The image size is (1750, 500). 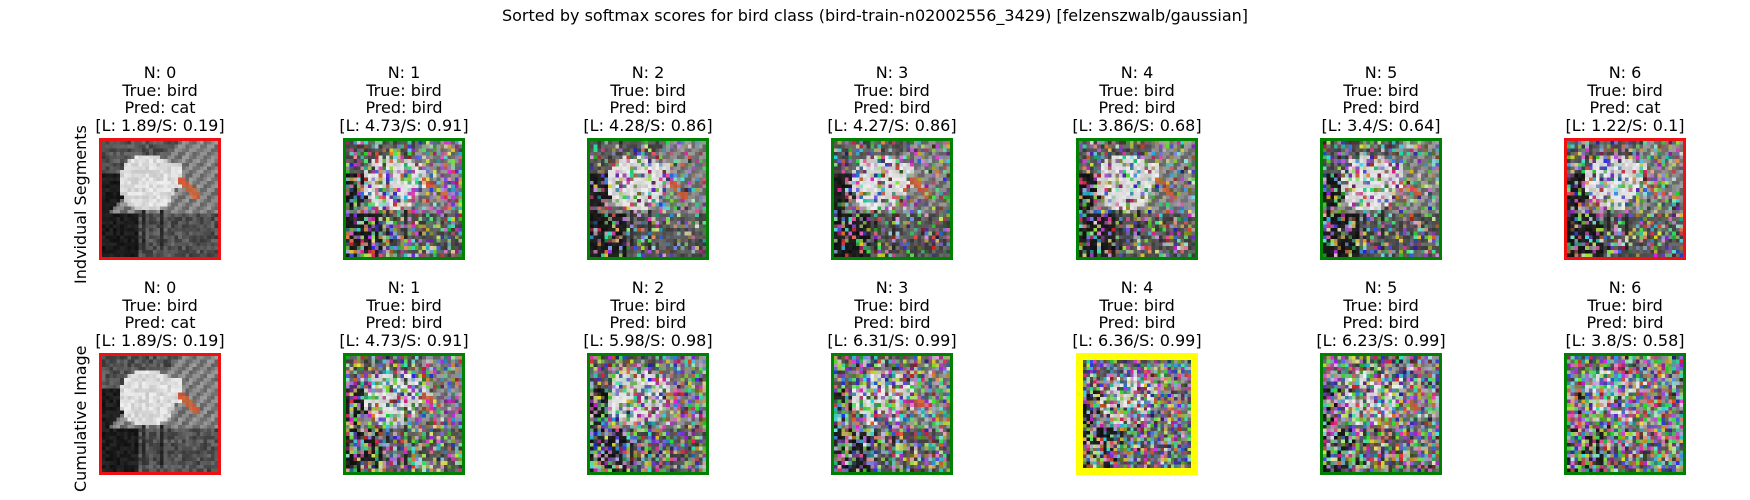 I want to click on panel-scores: [L: 3.8/S: 0.58], so click(x=1625, y=340).